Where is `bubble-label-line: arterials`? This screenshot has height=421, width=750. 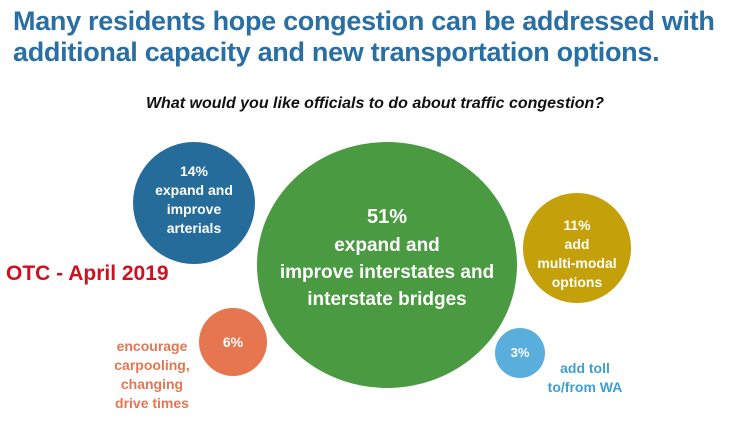 bubble-label-line: arterials is located at coordinates (194, 228).